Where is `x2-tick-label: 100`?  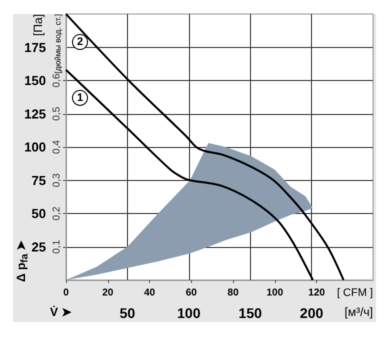
x2-tick-label: 100 is located at coordinates (275, 293).